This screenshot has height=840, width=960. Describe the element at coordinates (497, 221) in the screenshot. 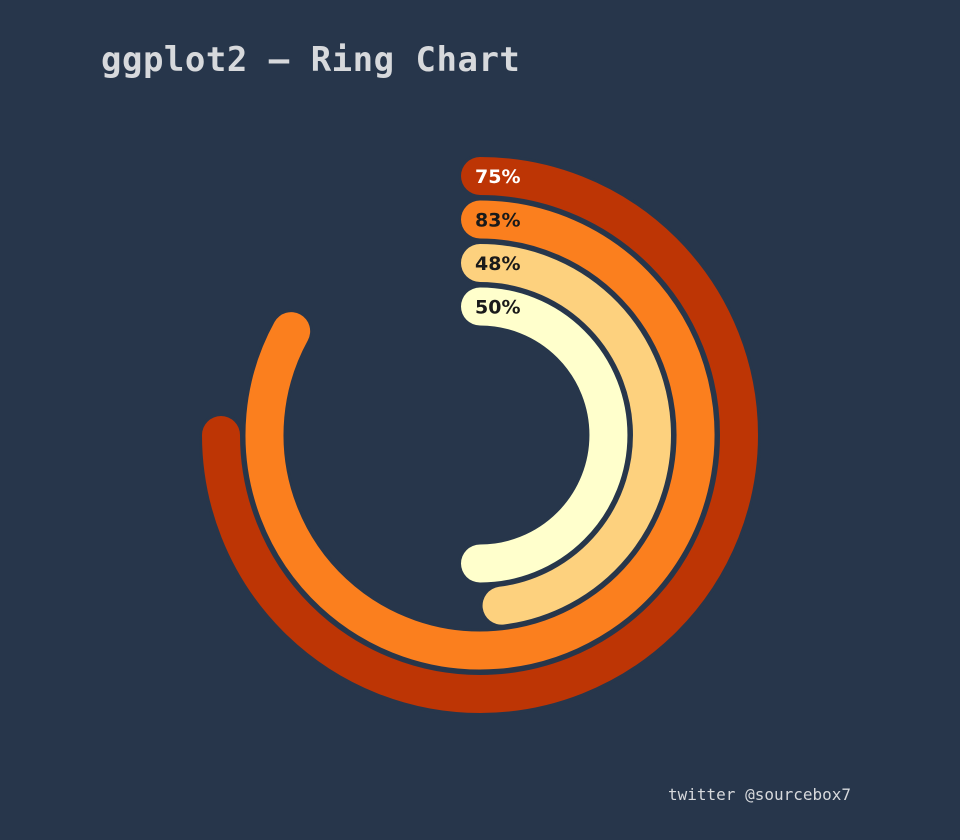

I see `ring-label-2: 83%` at that location.